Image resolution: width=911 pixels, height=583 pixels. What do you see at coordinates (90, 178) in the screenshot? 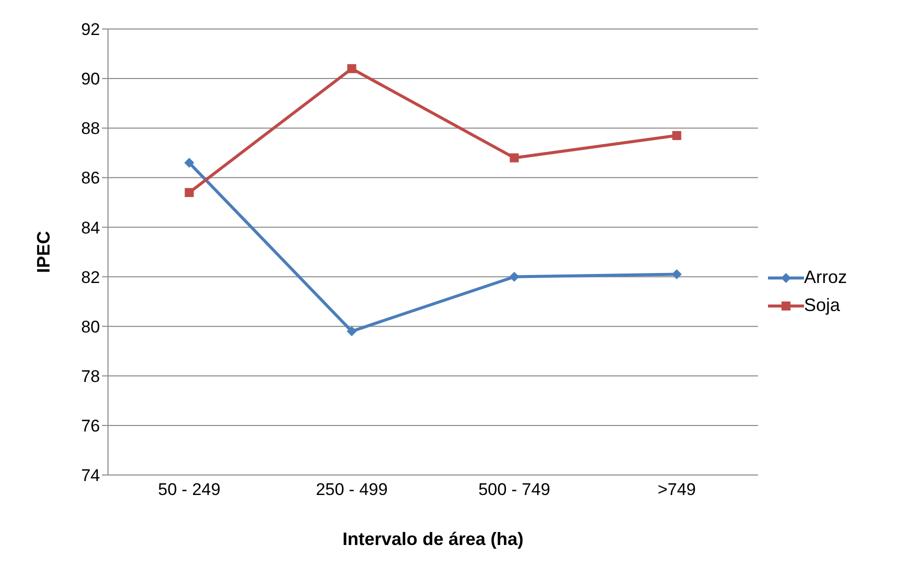
I see `y-tick-label: 86` at bounding box center [90, 178].